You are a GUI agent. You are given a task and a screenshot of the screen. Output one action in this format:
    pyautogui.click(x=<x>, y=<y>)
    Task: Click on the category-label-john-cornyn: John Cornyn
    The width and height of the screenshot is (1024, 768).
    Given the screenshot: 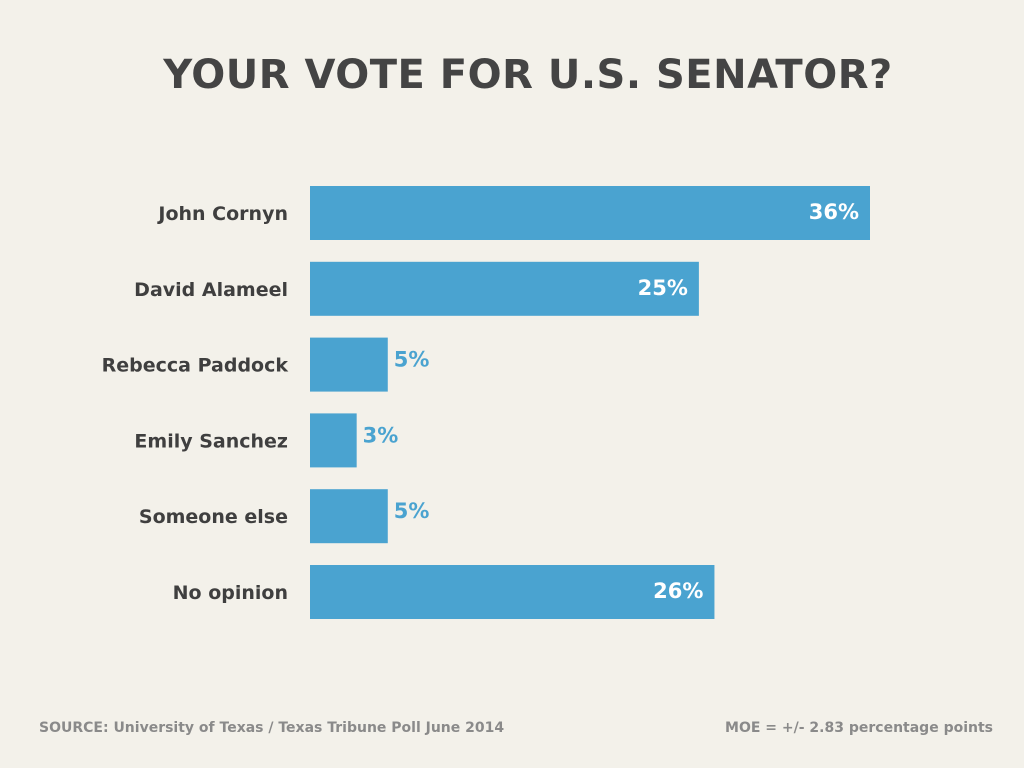 What is the action you would take?
    pyautogui.click(x=222, y=214)
    